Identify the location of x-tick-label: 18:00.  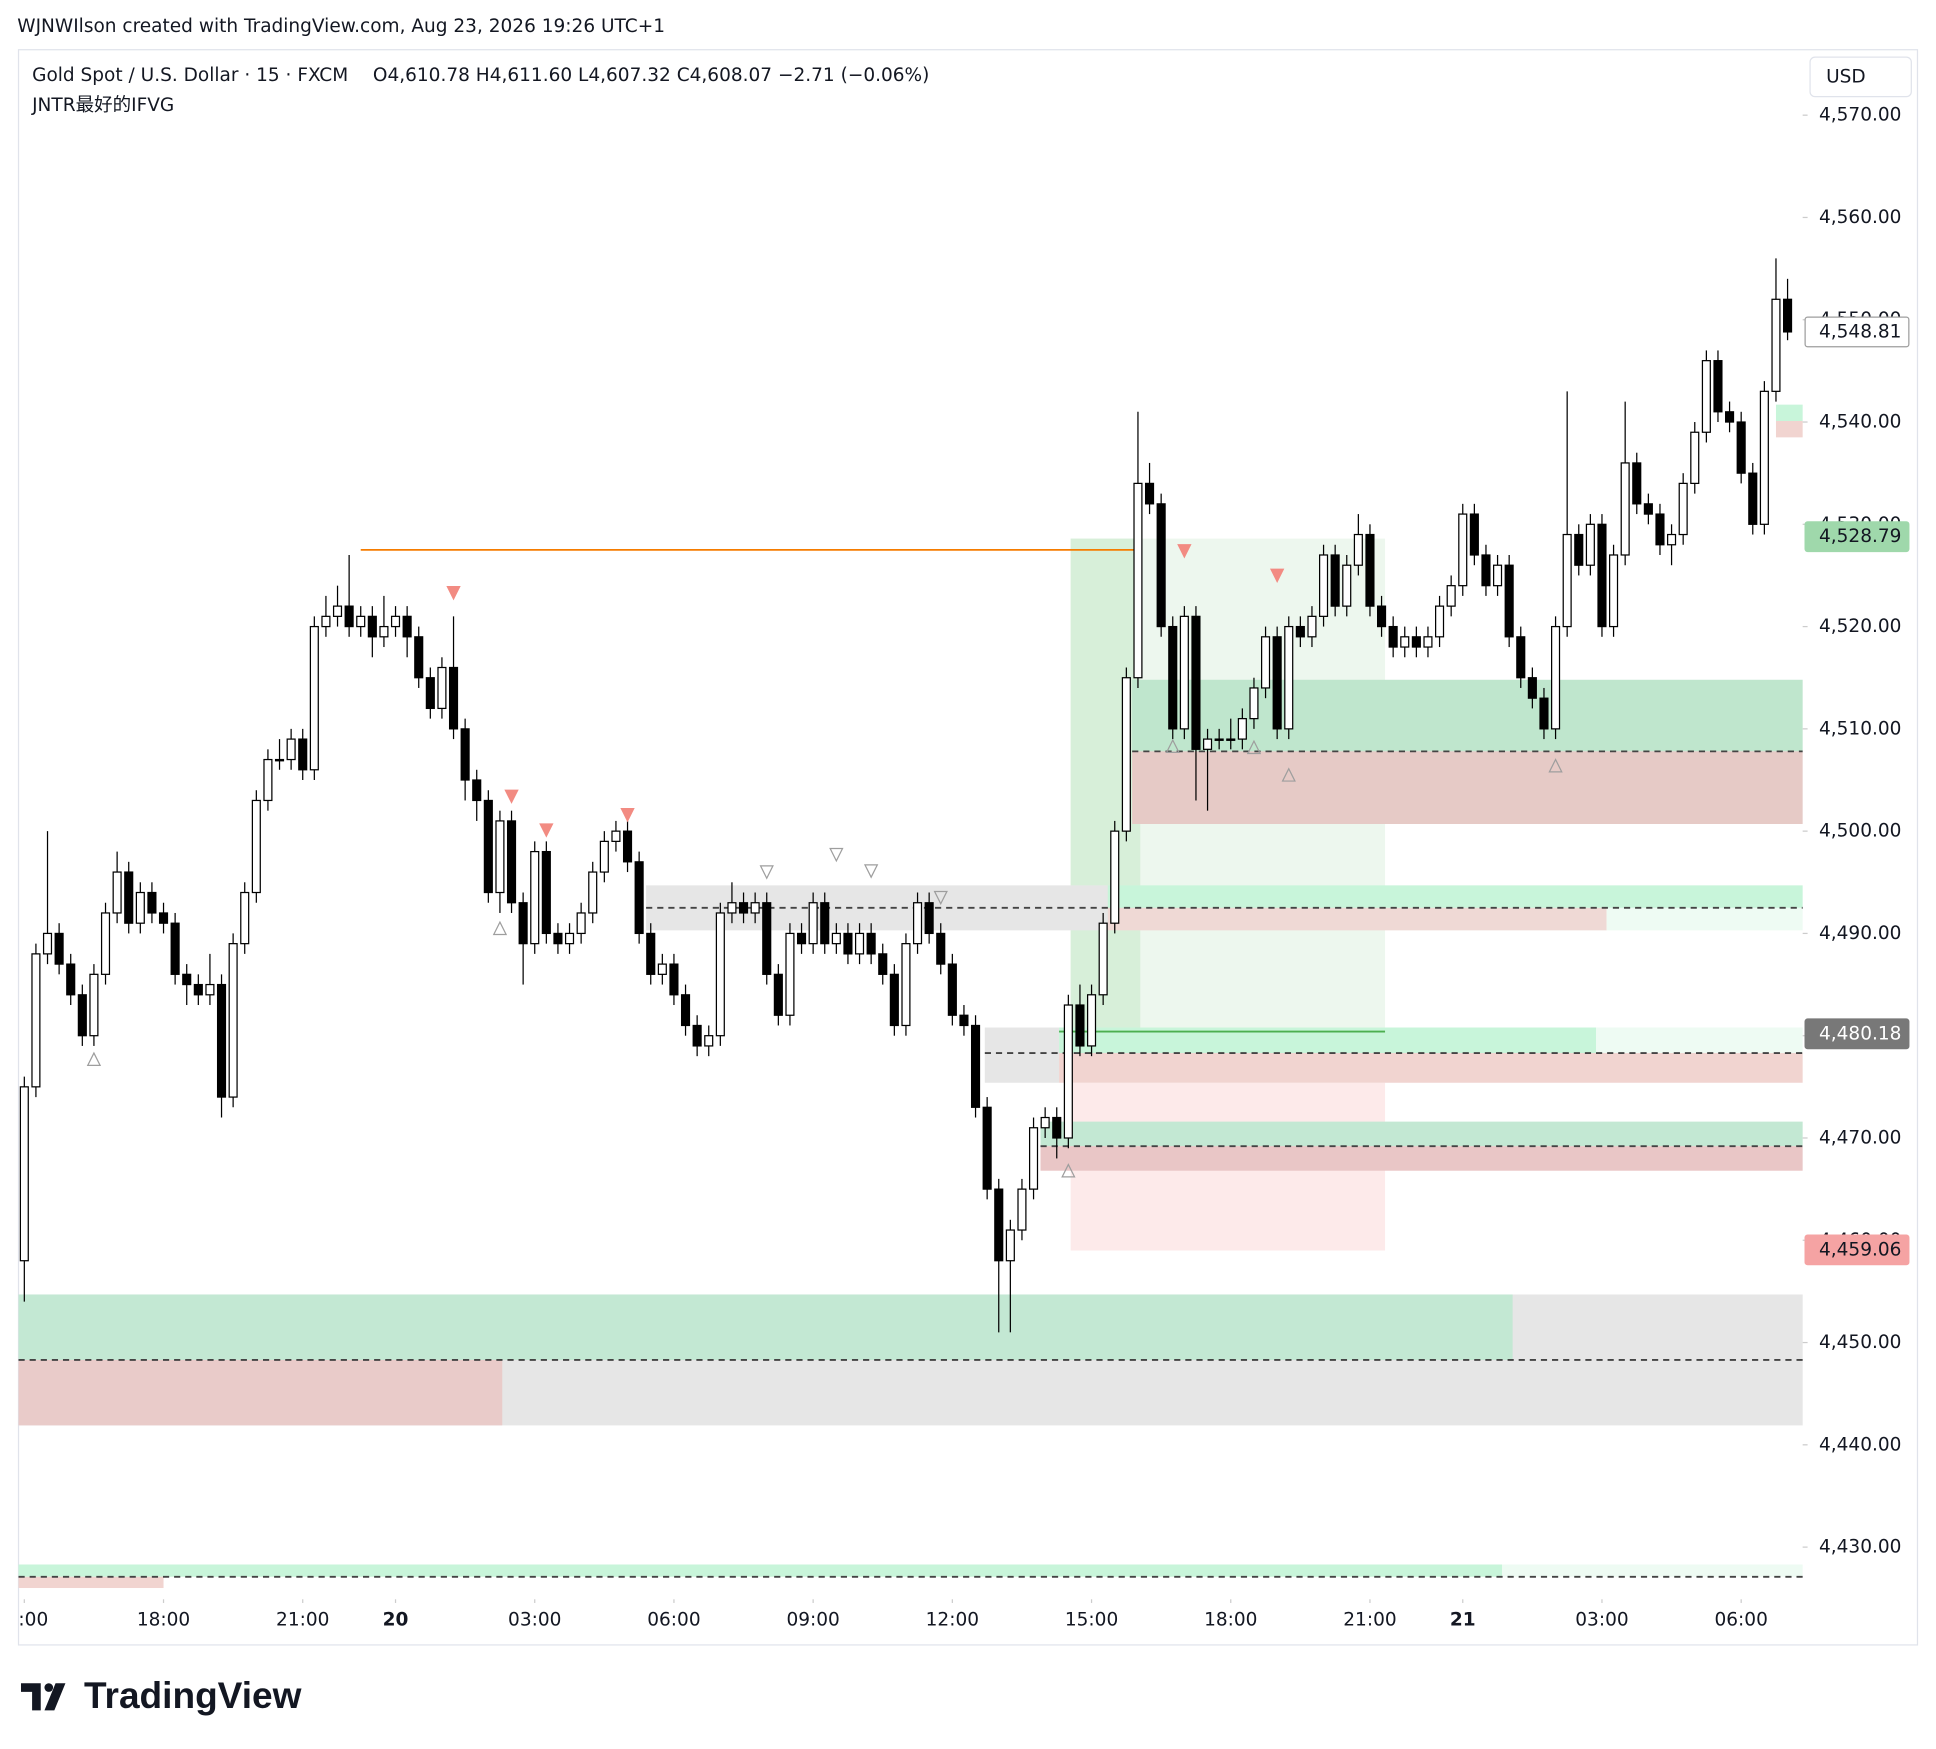
(163, 1620).